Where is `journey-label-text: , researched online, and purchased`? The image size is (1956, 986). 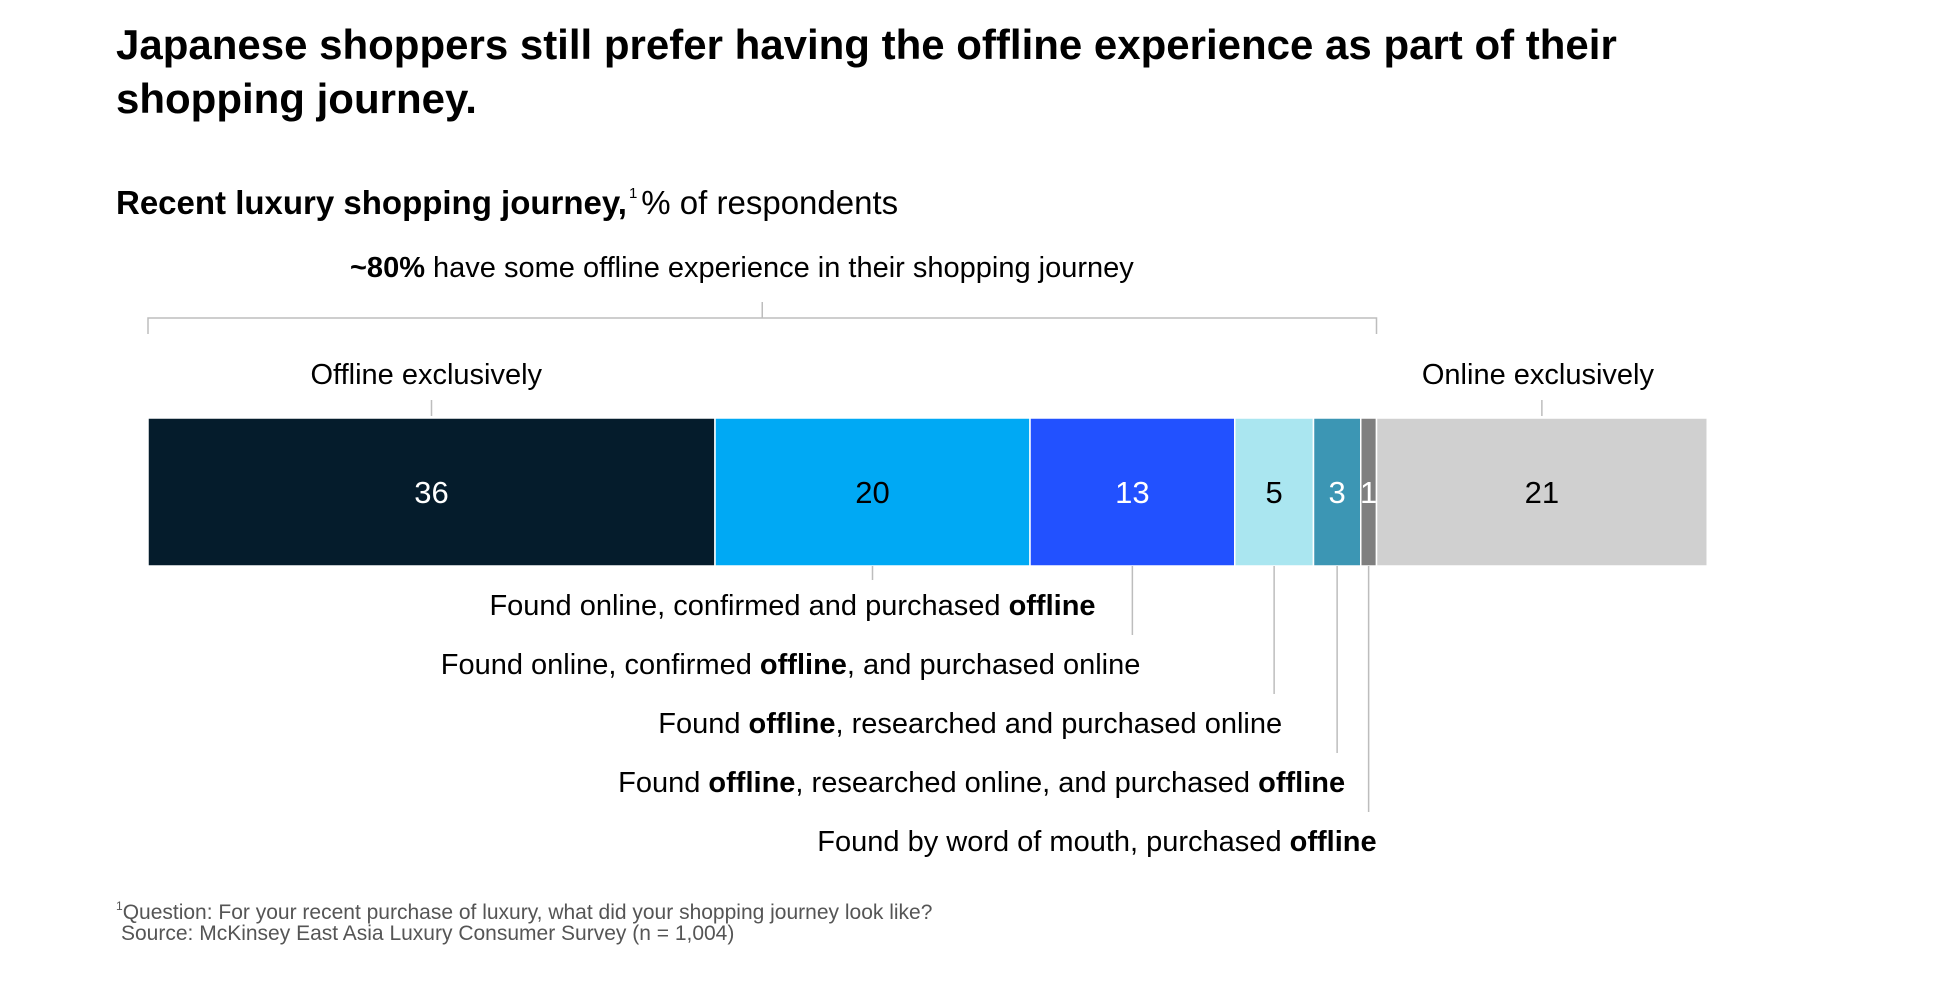 journey-label-text: , researched online, and purchased is located at coordinates (1027, 783).